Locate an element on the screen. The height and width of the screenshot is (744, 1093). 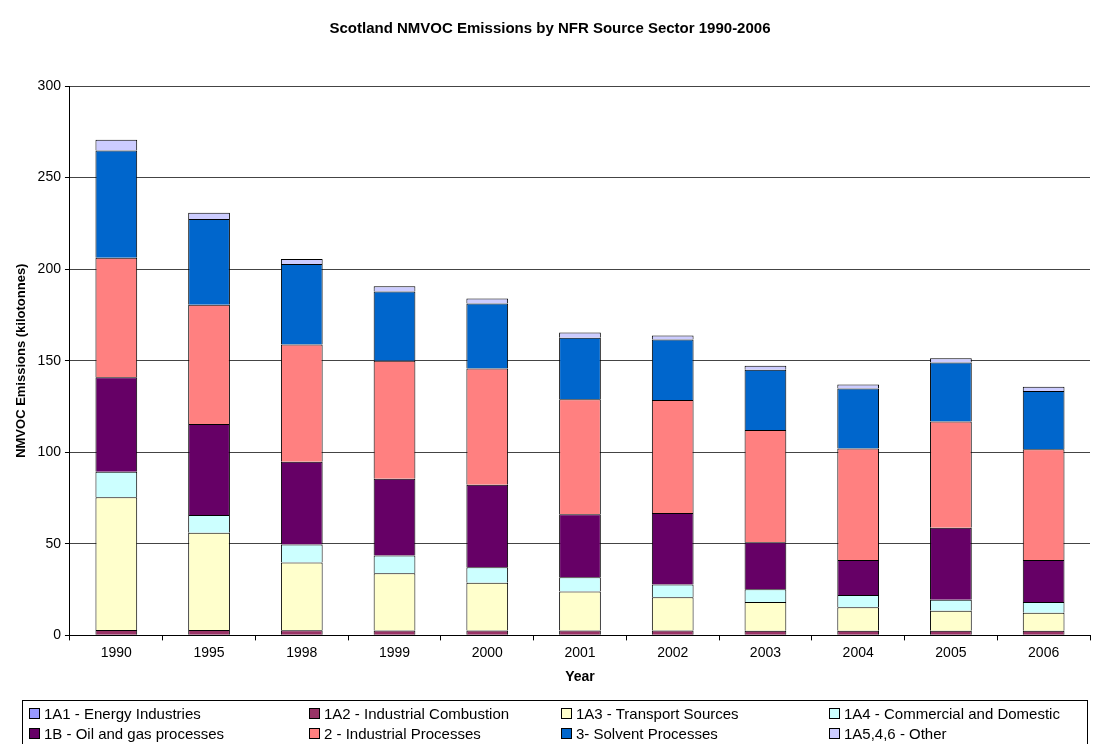
x-tick-label: 2002 is located at coordinates (673, 651).